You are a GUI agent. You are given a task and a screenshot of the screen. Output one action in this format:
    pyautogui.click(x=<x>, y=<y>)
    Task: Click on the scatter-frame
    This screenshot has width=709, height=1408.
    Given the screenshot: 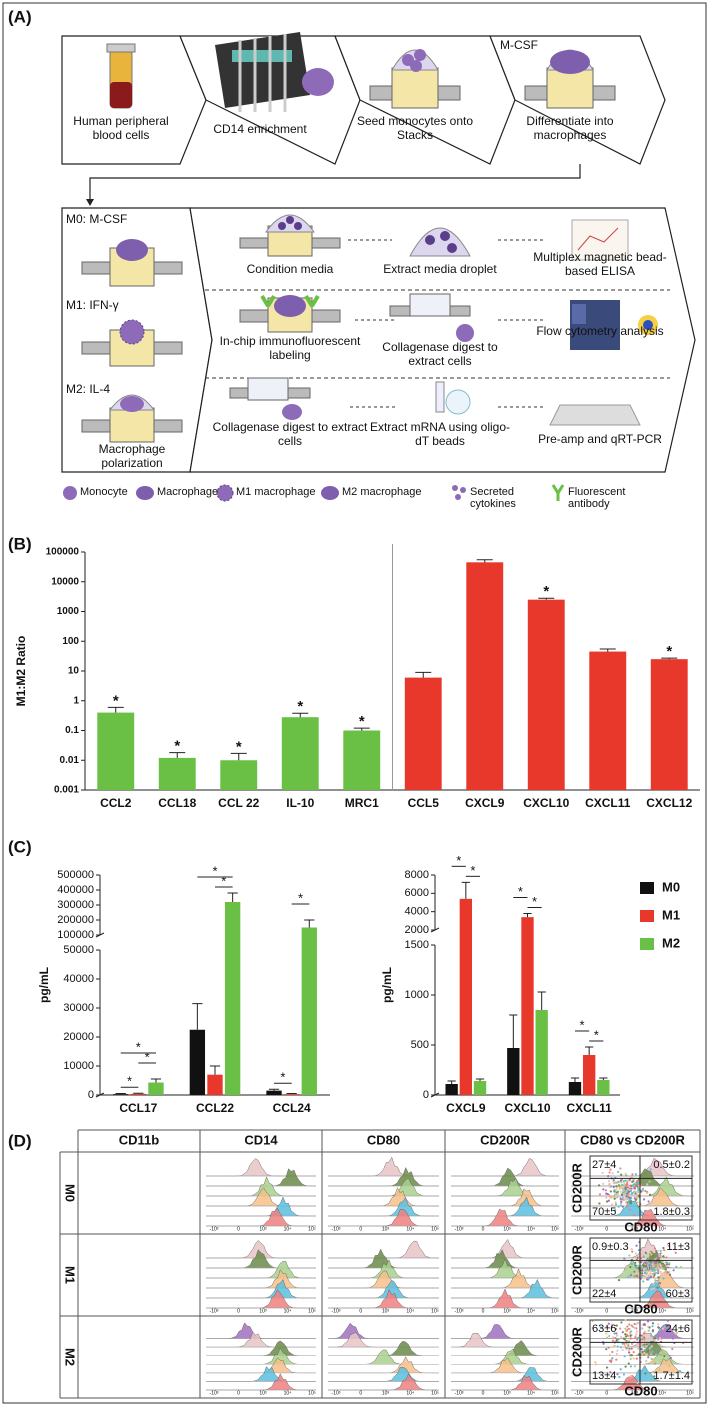 What is the action you would take?
    pyautogui.click(x=641, y=1188)
    